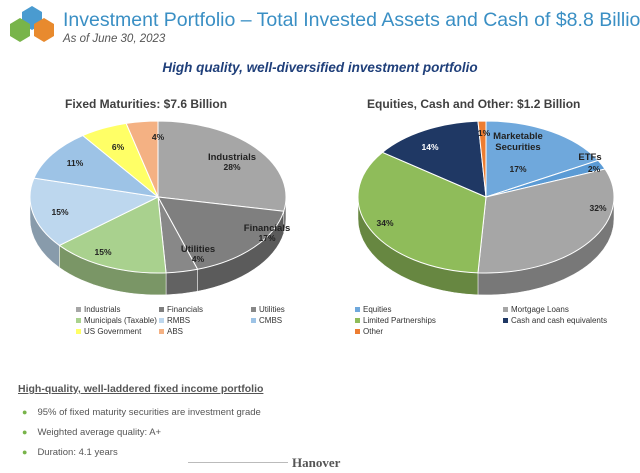 The image size is (640, 473). Describe the element at coordinates (267, 228) in the screenshot. I see `slice-name-label: Financials` at that location.